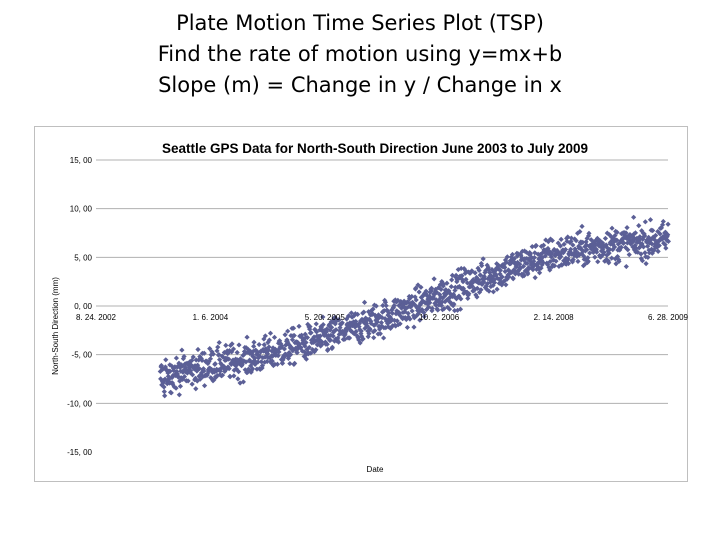 The image size is (720, 540). I want to click on y-tick-label: 15, 00, so click(81, 160).